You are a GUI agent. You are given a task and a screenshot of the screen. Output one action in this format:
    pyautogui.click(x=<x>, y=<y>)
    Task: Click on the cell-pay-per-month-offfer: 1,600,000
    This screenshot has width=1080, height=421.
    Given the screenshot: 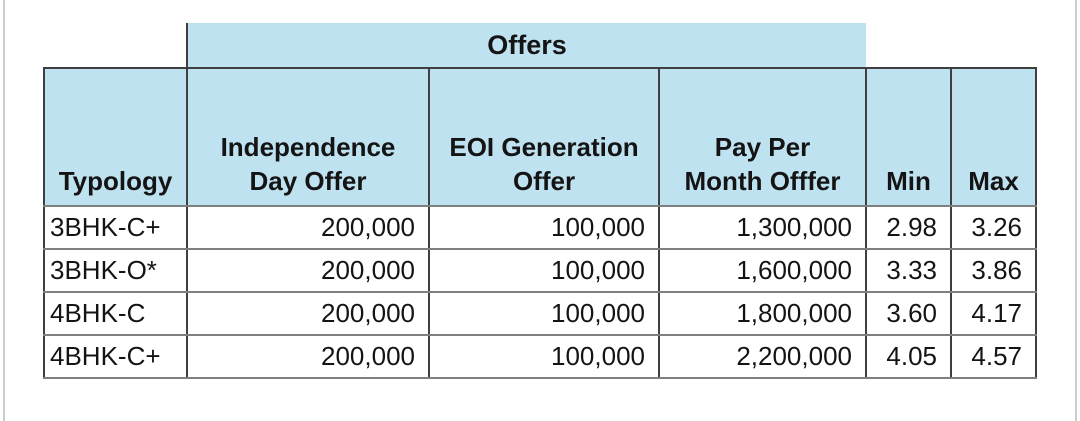 What is the action you would take?
    pyautogui.click(x=762, y=271)
    